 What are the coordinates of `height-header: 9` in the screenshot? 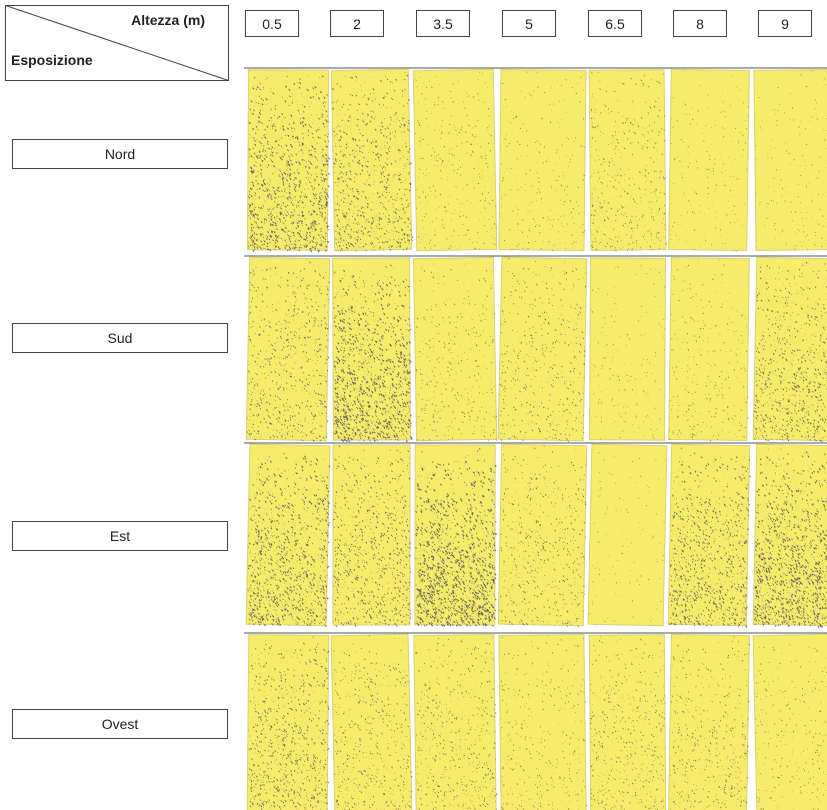 It's located at (785, 23).